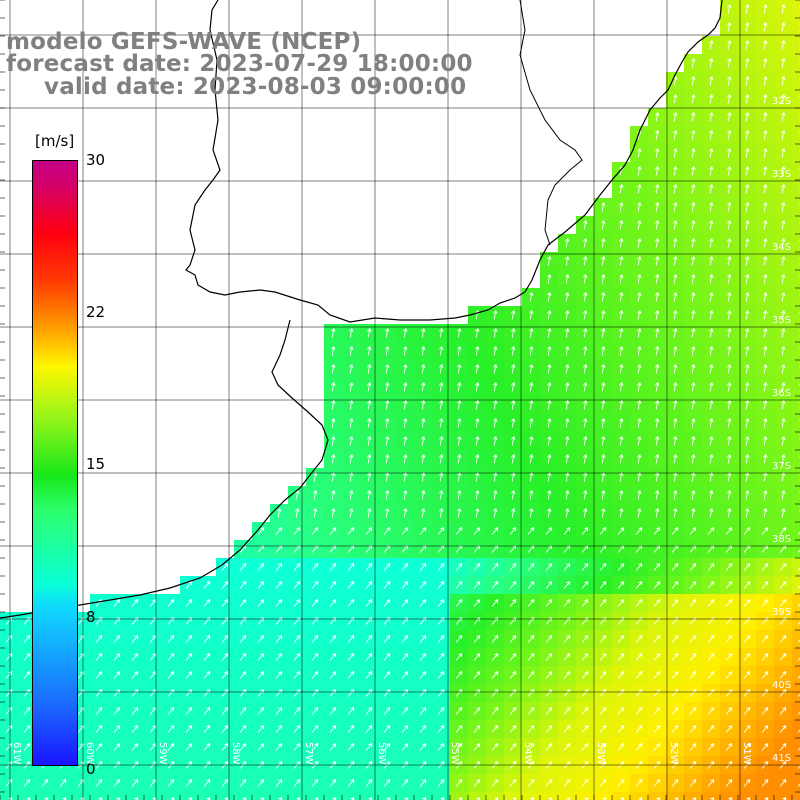  What do you see at coordinates (89, 753) in the screenshot?
I see `longitude-label: 60W` at bounding box center [89, 753].